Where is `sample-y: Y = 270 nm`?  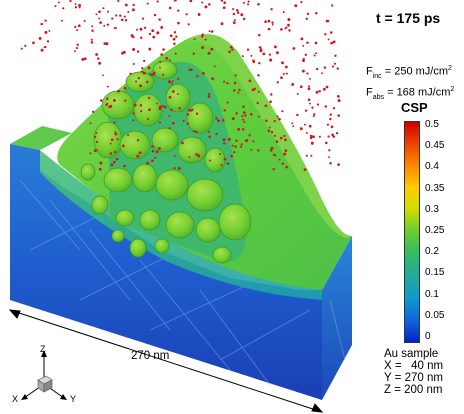
sample-y: Y = 270 nm is located at coordinates (413, 378).